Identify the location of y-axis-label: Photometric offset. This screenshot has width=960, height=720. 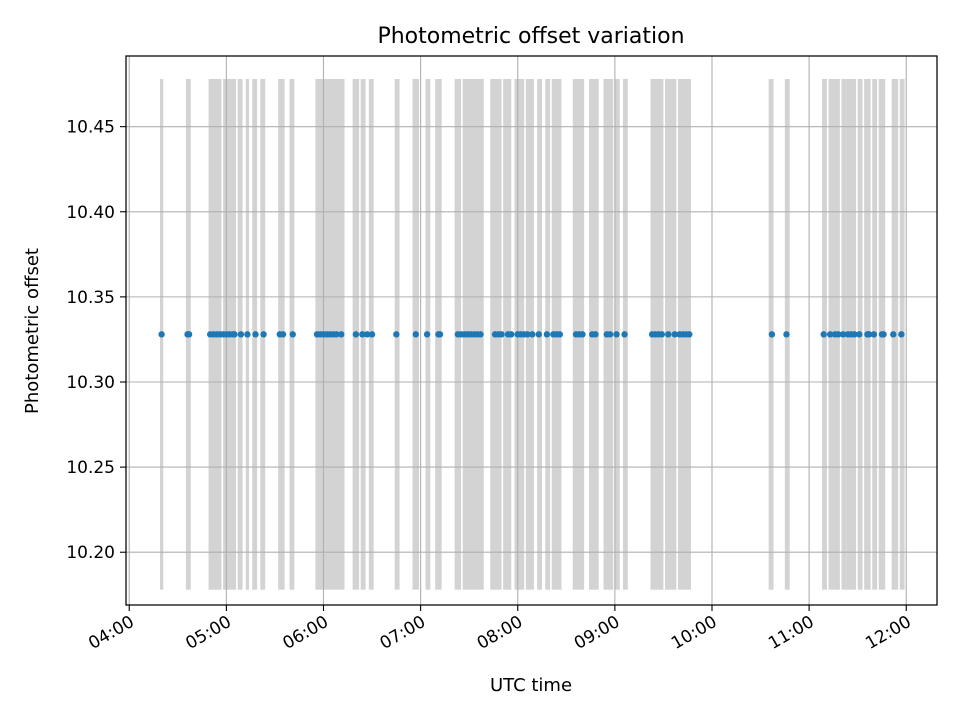
(32, 331).